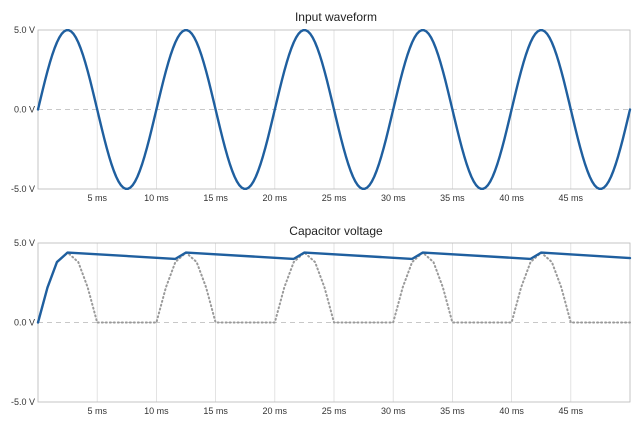  I want to click on chart-title: Input waveform, so click(336, 17).